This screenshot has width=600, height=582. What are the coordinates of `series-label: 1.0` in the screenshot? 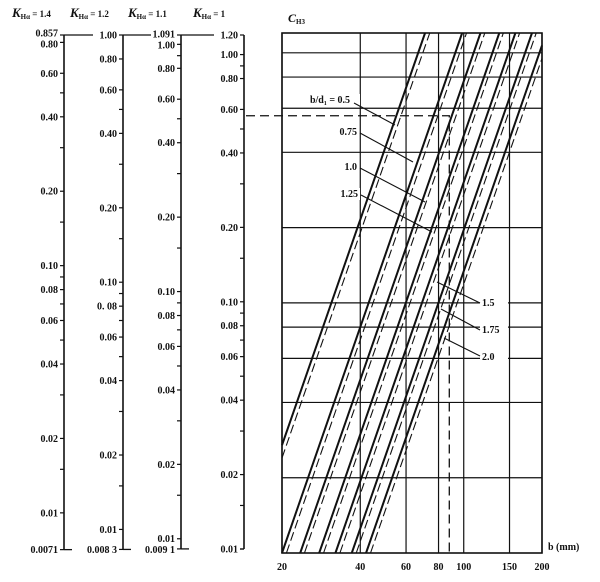 It's located at (351, 167).